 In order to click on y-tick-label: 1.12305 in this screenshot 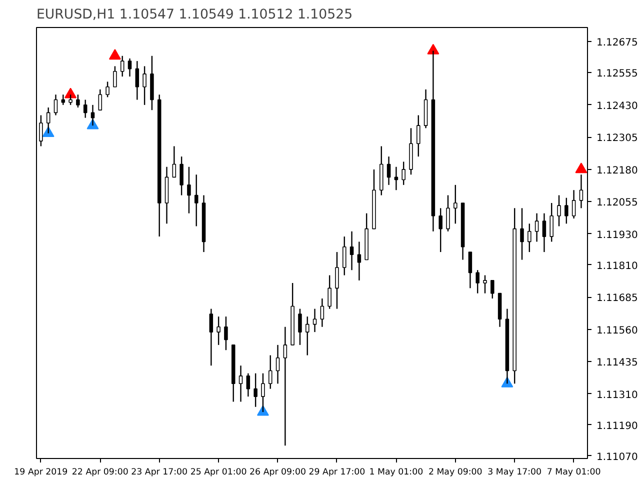, I will do `click(617, 138)`.